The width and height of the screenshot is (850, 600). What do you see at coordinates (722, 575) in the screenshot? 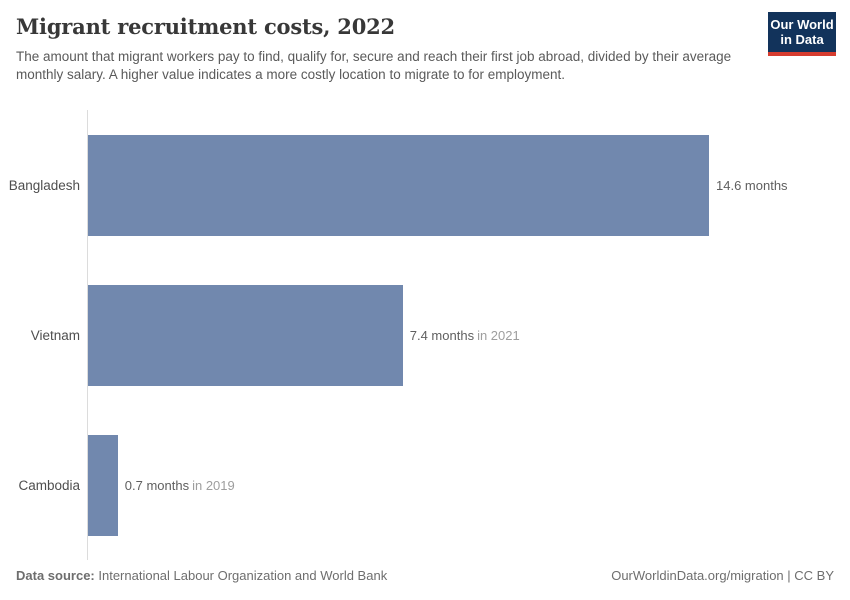
I see `footer-link: OurWorldinData.org/migration | CC BY` at bounding box center [722, 575].